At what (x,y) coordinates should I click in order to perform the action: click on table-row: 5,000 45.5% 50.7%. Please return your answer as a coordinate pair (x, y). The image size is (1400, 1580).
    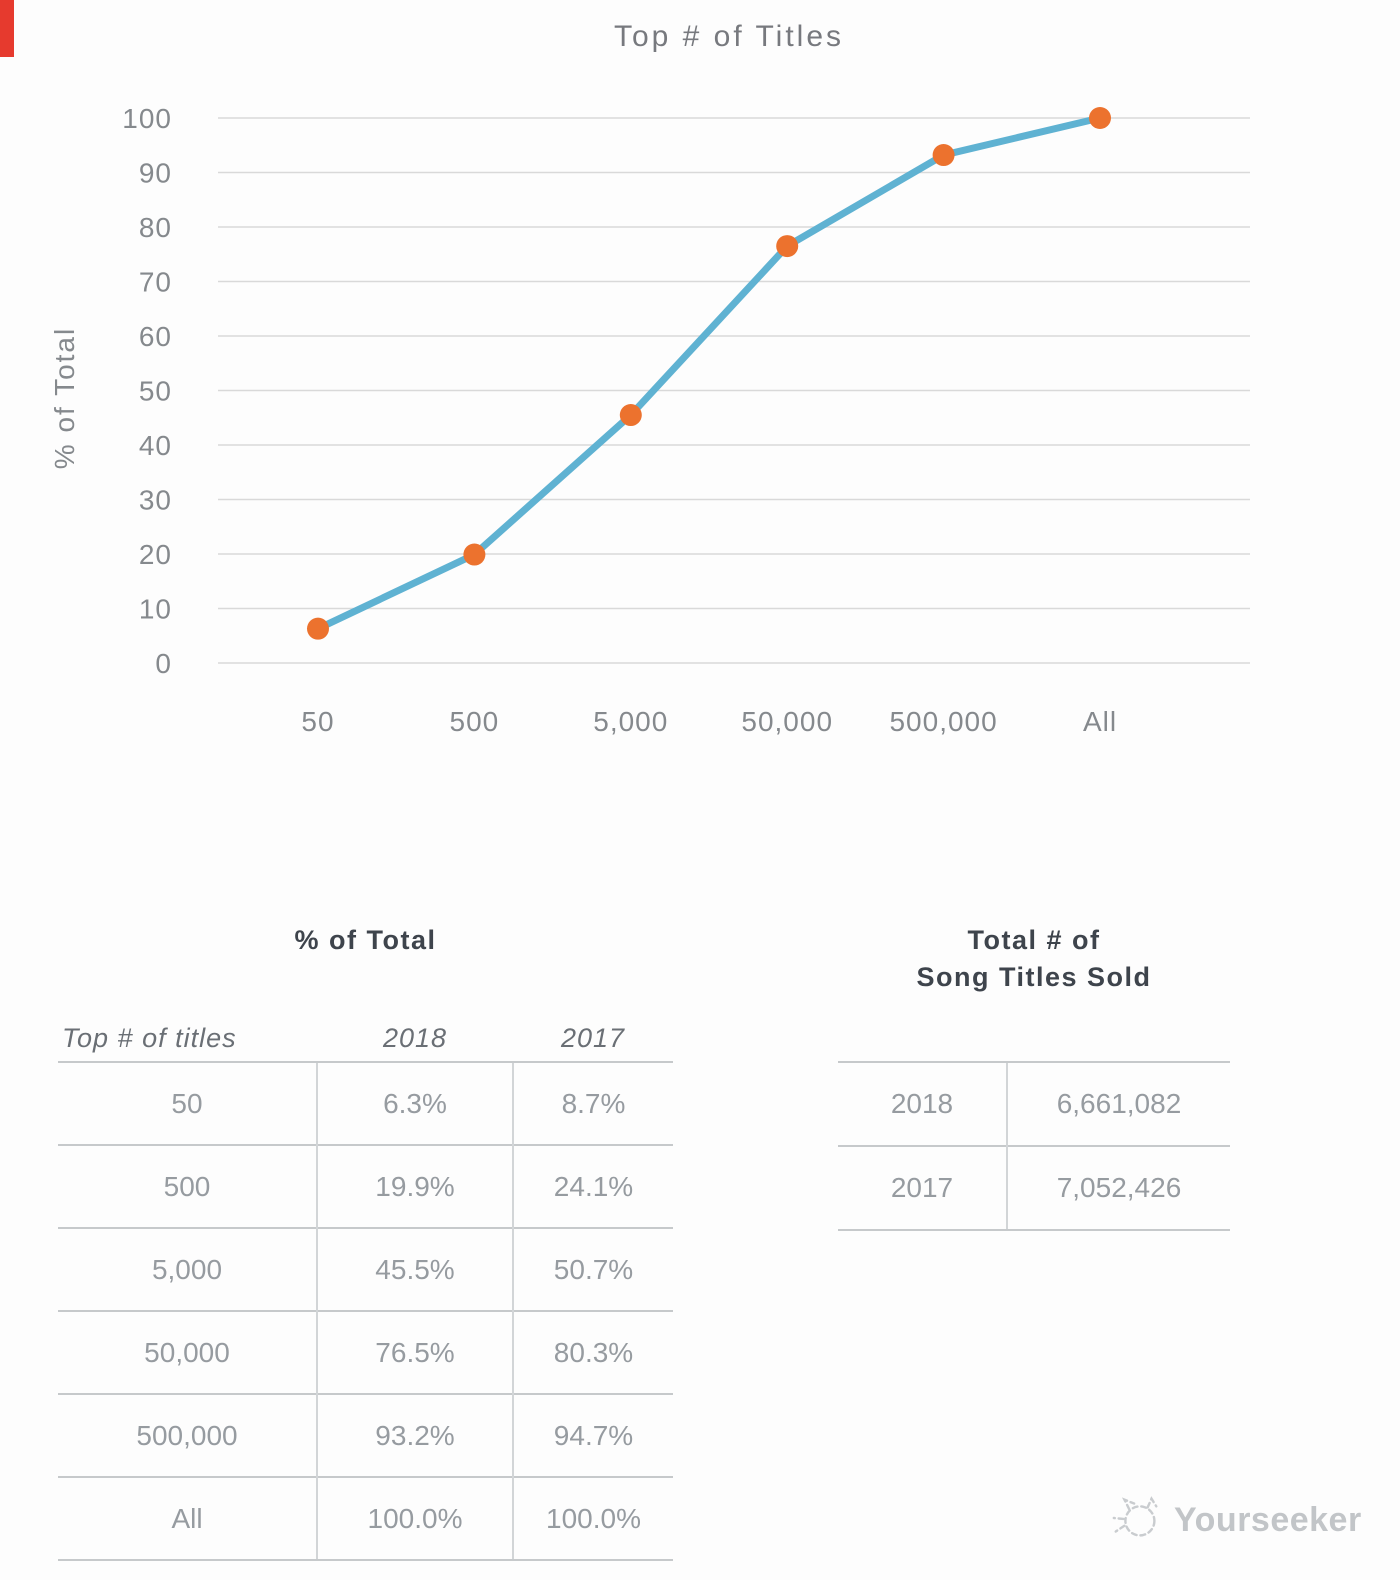
    Looking at the image, I should click on (365, 1269).